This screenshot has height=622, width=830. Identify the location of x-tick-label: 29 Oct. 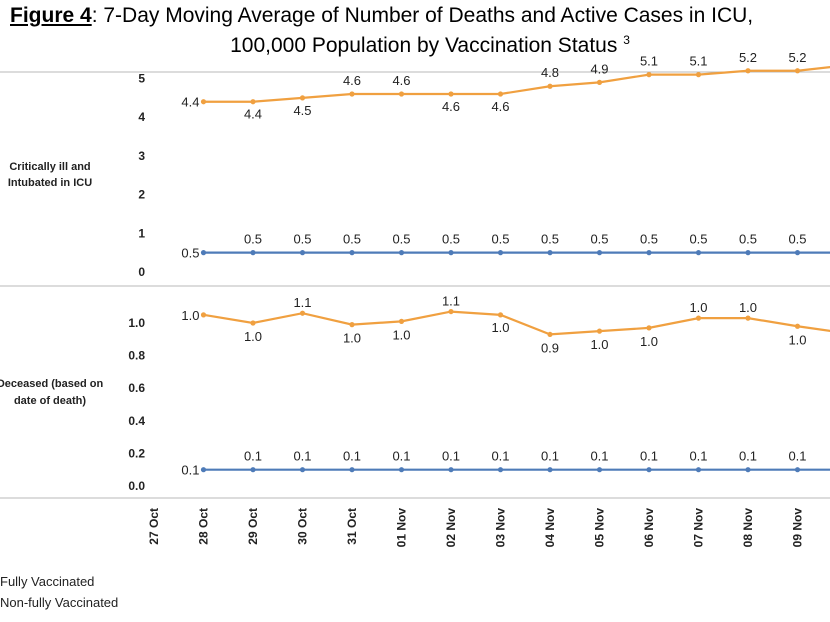
(253, 526).